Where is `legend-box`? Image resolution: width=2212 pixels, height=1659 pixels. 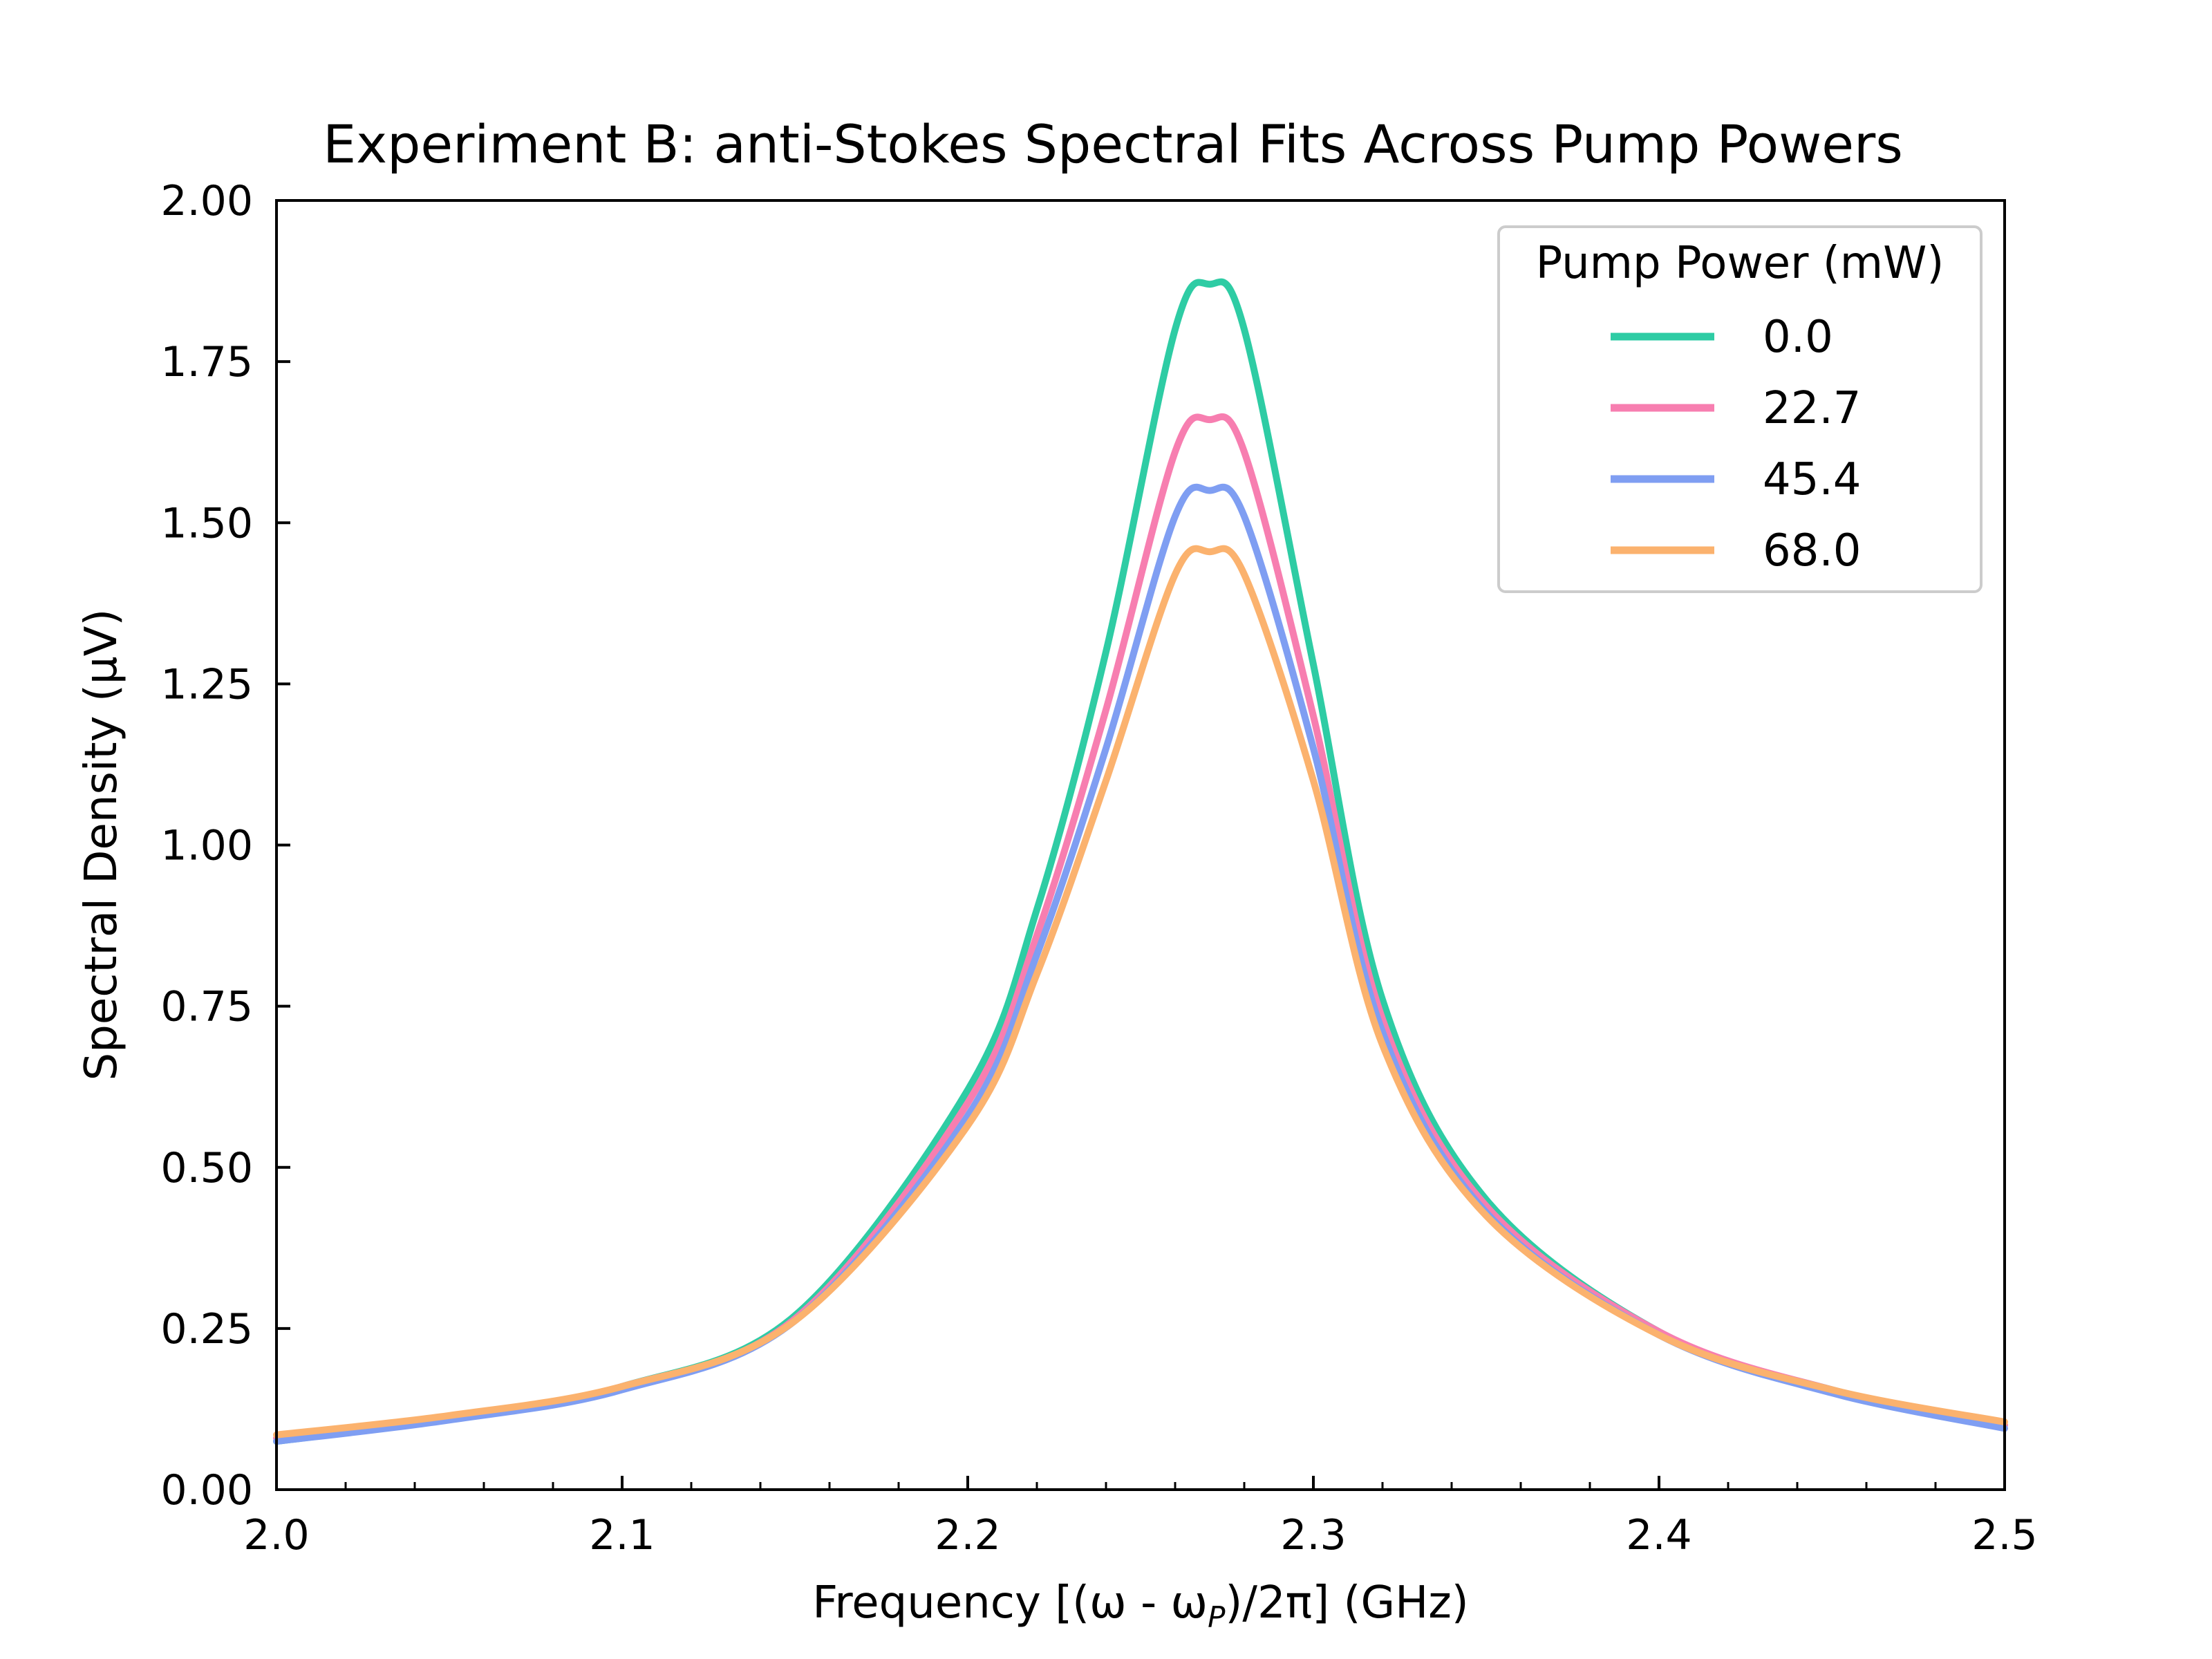 legend-box is located at coordinates (1740, 409).